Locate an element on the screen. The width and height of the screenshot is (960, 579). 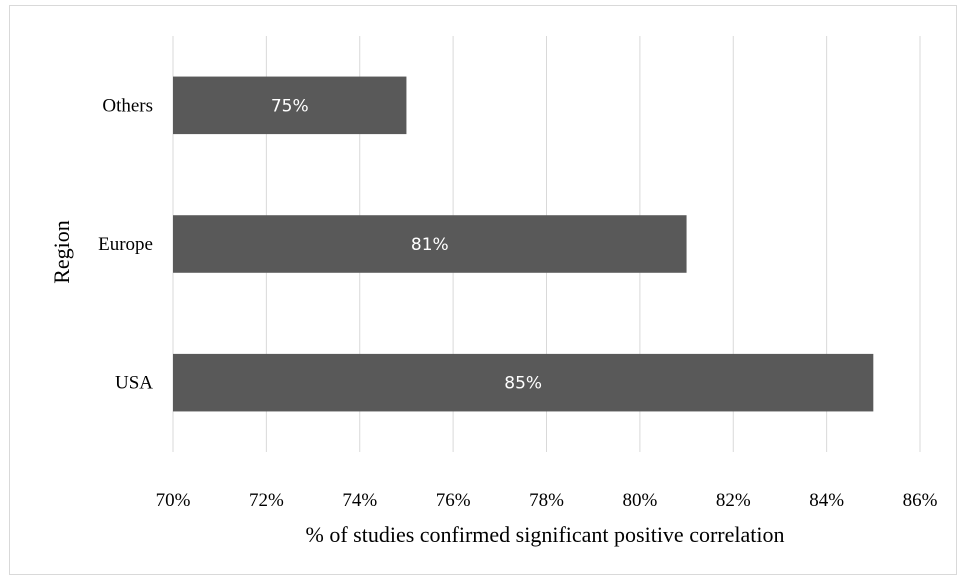
data-label-usa: 85% is located at coordinates (523, 384).